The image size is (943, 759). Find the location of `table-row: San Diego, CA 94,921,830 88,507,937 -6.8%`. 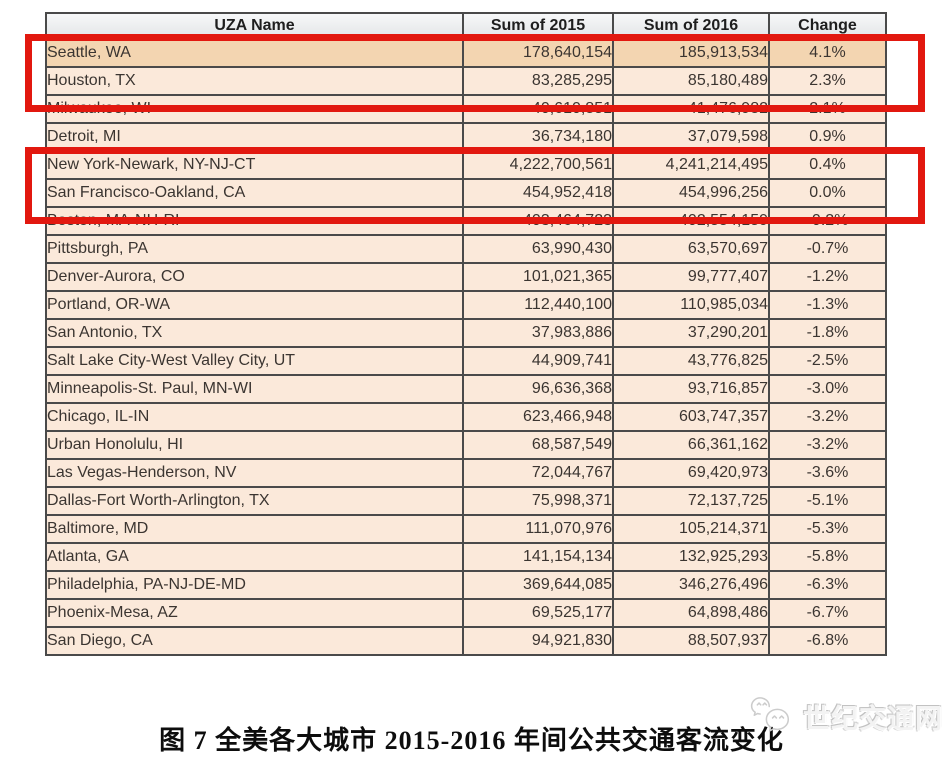

table-row: San Diego, CA 94,921,830 88,507,937 -6.8% is located at coordinates (466, 641).